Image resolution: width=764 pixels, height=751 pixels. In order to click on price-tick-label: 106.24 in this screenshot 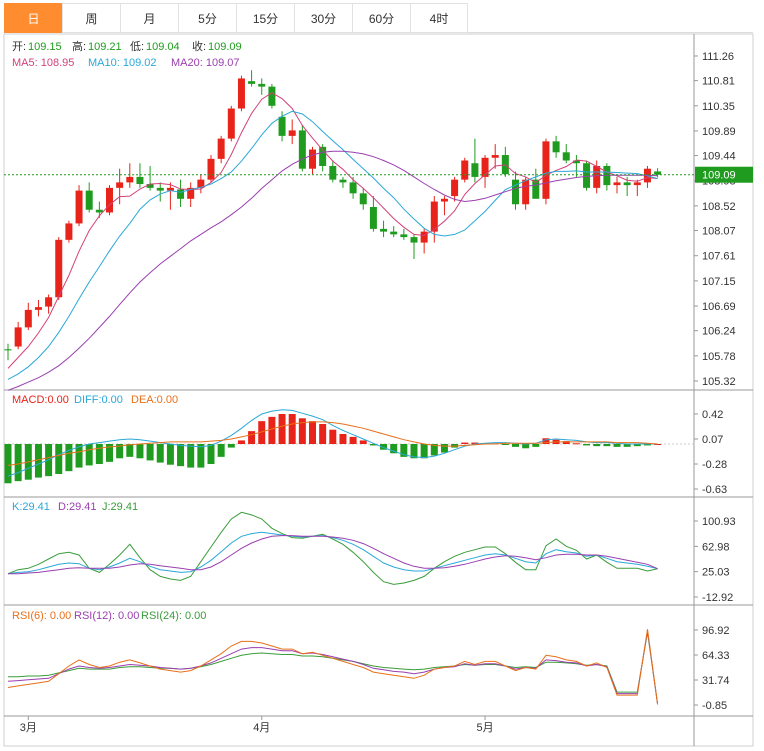, I will do `click(719, 332)`.